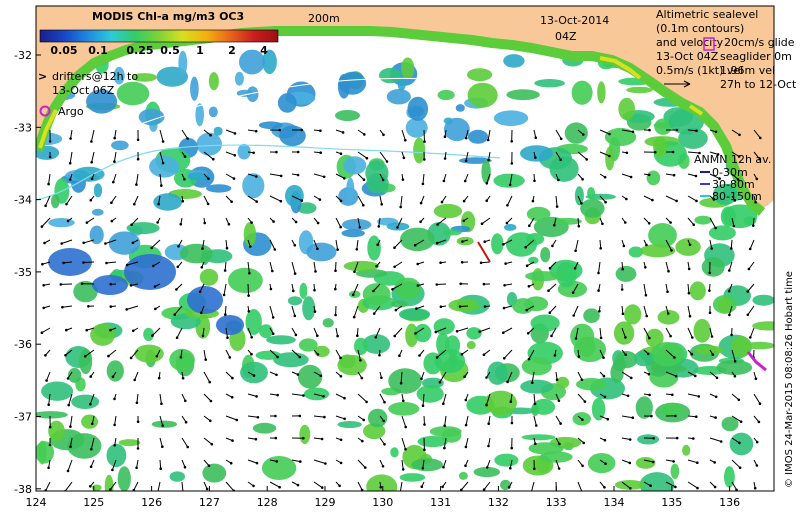  I want to click on colorbar, so click(159, 36).